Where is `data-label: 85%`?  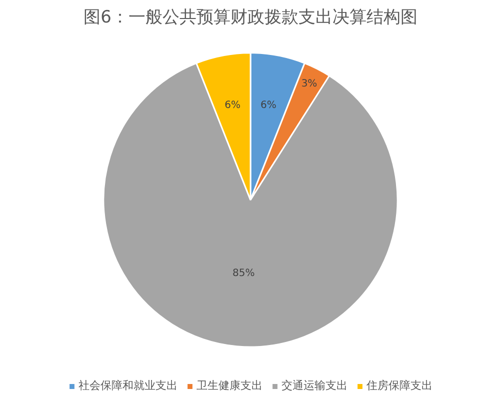
data-label: 85% is located at coordinates (243, 274).